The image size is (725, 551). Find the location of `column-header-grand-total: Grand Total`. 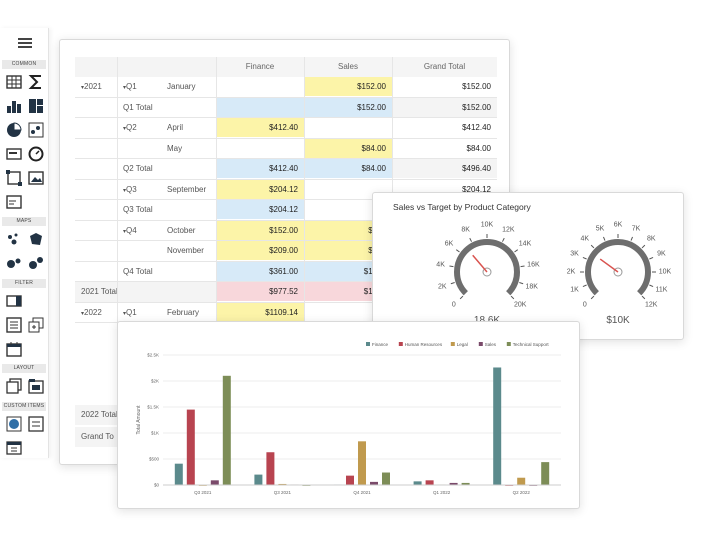

column-header-grand-total: Grand Total is located at coordinates (444, 67).